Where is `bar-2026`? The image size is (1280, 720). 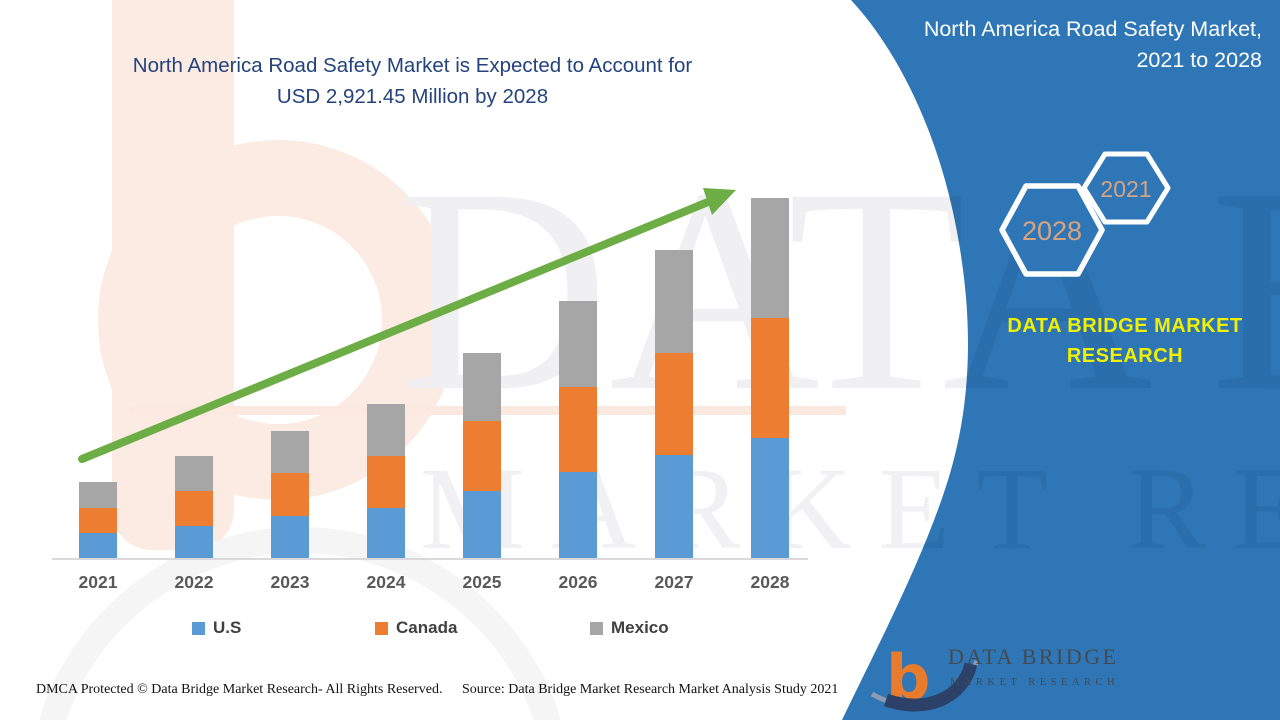 bar-2026 is located at coordinates (578, 429).